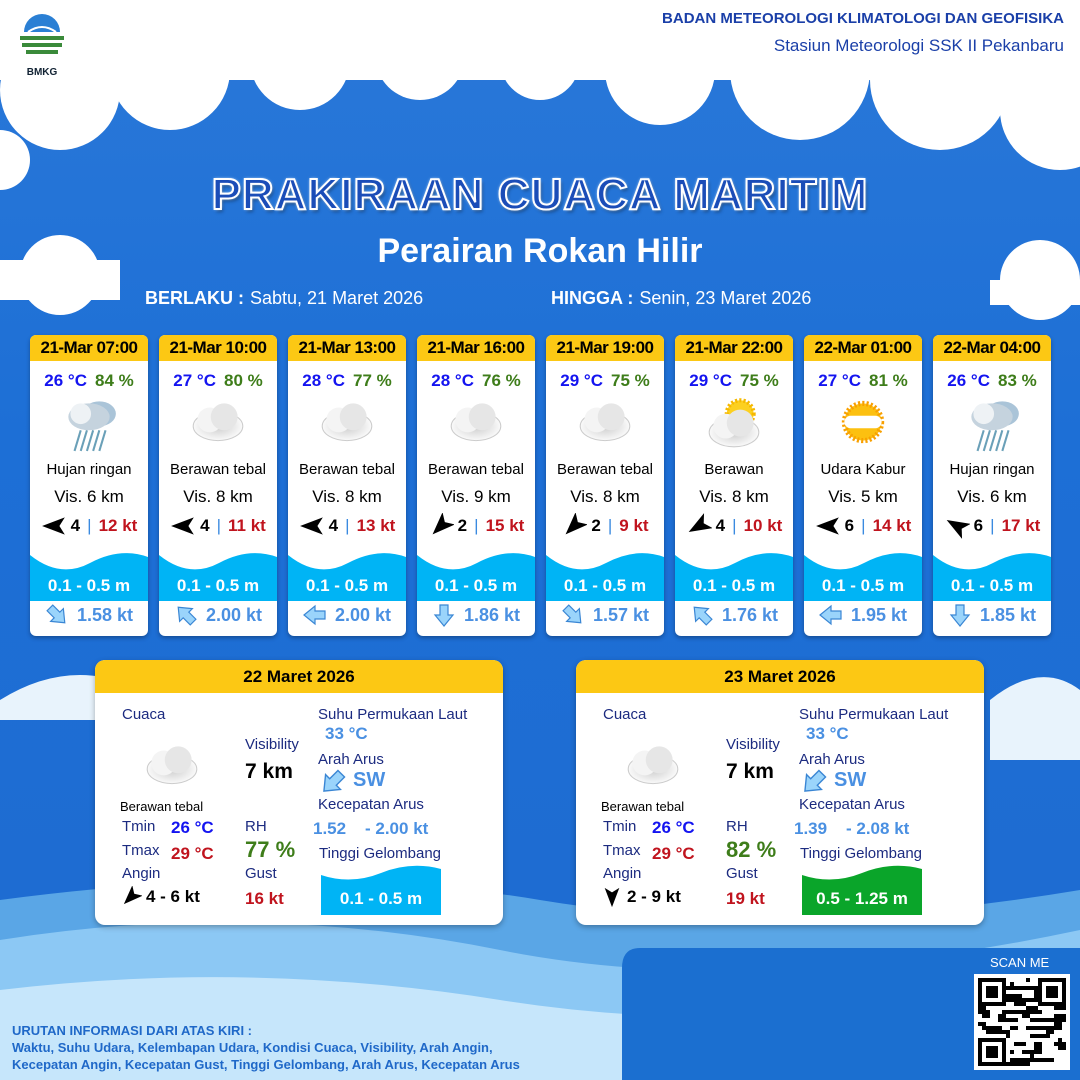 Image resolution: width=1080 pixels, height=1080 pixels. What do you see at coordinates (1020, 962) in the screenshot?
I see `scan-label: SCAN ME` at bounding box center [1020, 962].